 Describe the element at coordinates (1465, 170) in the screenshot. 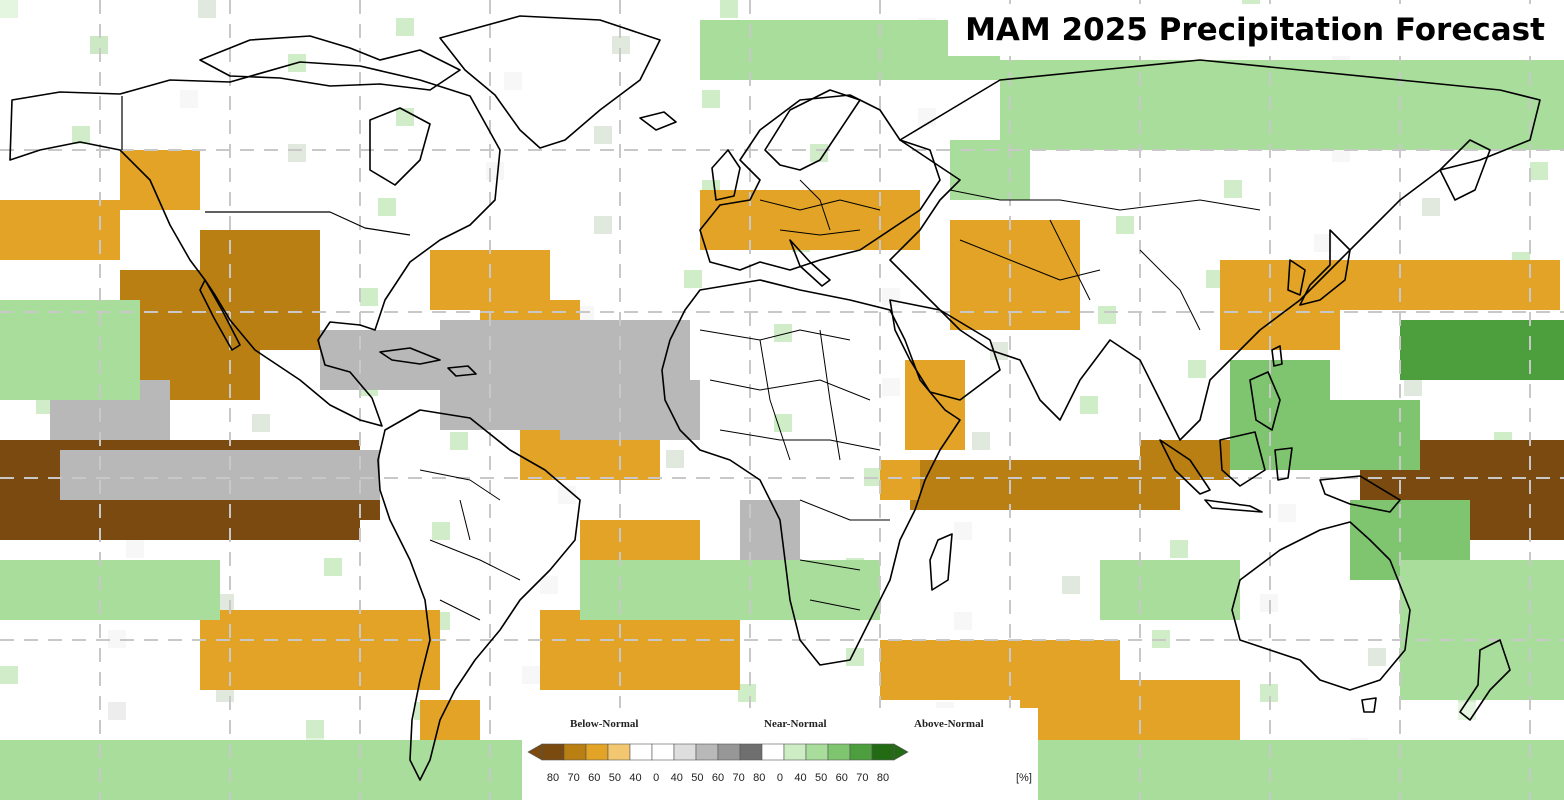

I see `kamchatka-outline` at that location.